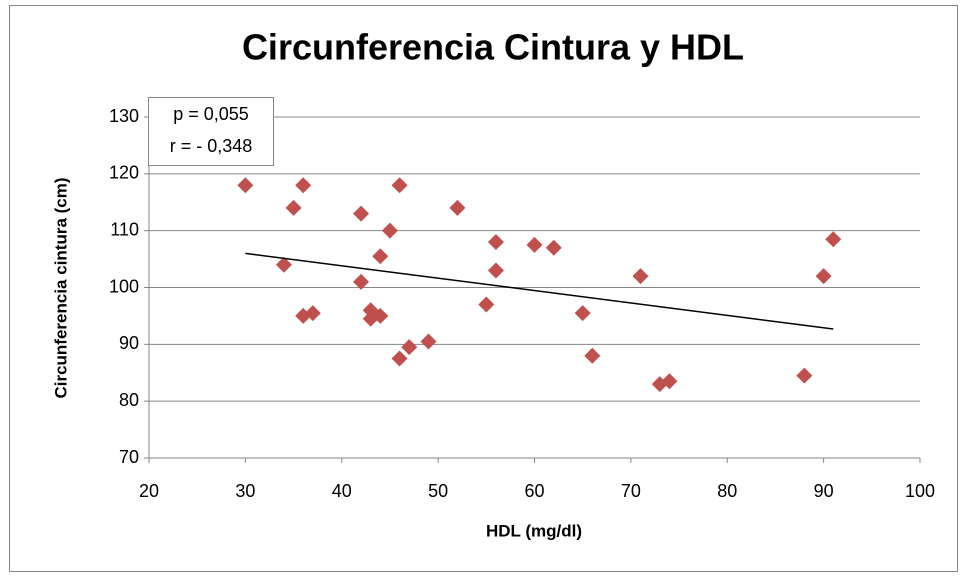  Describe the element at coordinates (438, 491) in the screenshot. I see `x-tick-label: 50` at that location.